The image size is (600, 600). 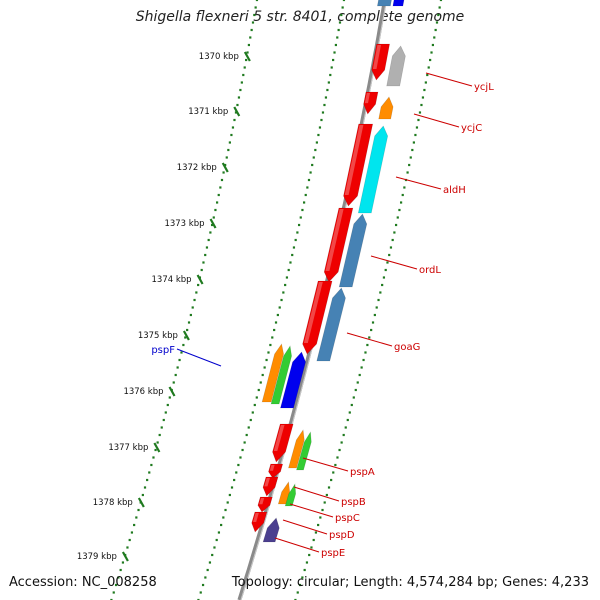 What do you see at coordinates (219, 57) in the screenshot?
I see `ruler-tick-label: 1370 kbp` at bounding box center [219, 57].